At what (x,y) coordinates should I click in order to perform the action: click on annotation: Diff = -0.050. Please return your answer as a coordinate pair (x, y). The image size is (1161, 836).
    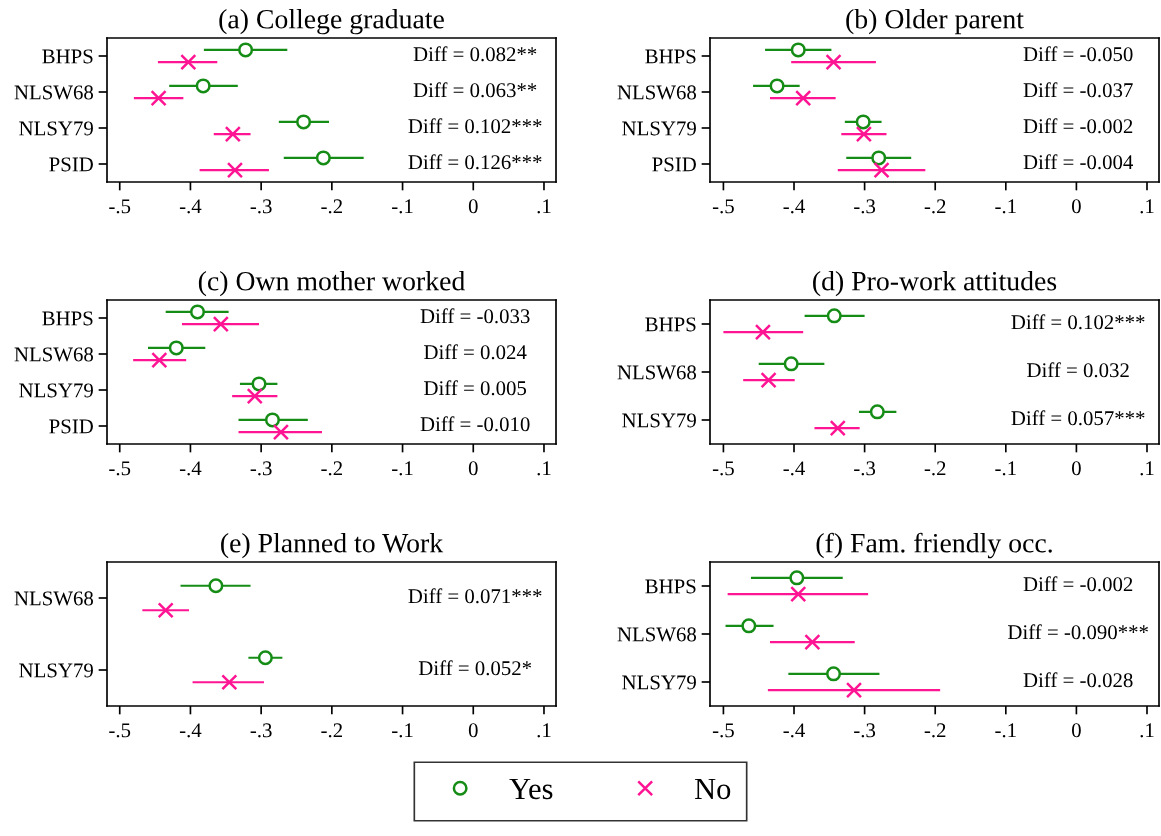
    Looking at the image, I should click on (1078, 54).